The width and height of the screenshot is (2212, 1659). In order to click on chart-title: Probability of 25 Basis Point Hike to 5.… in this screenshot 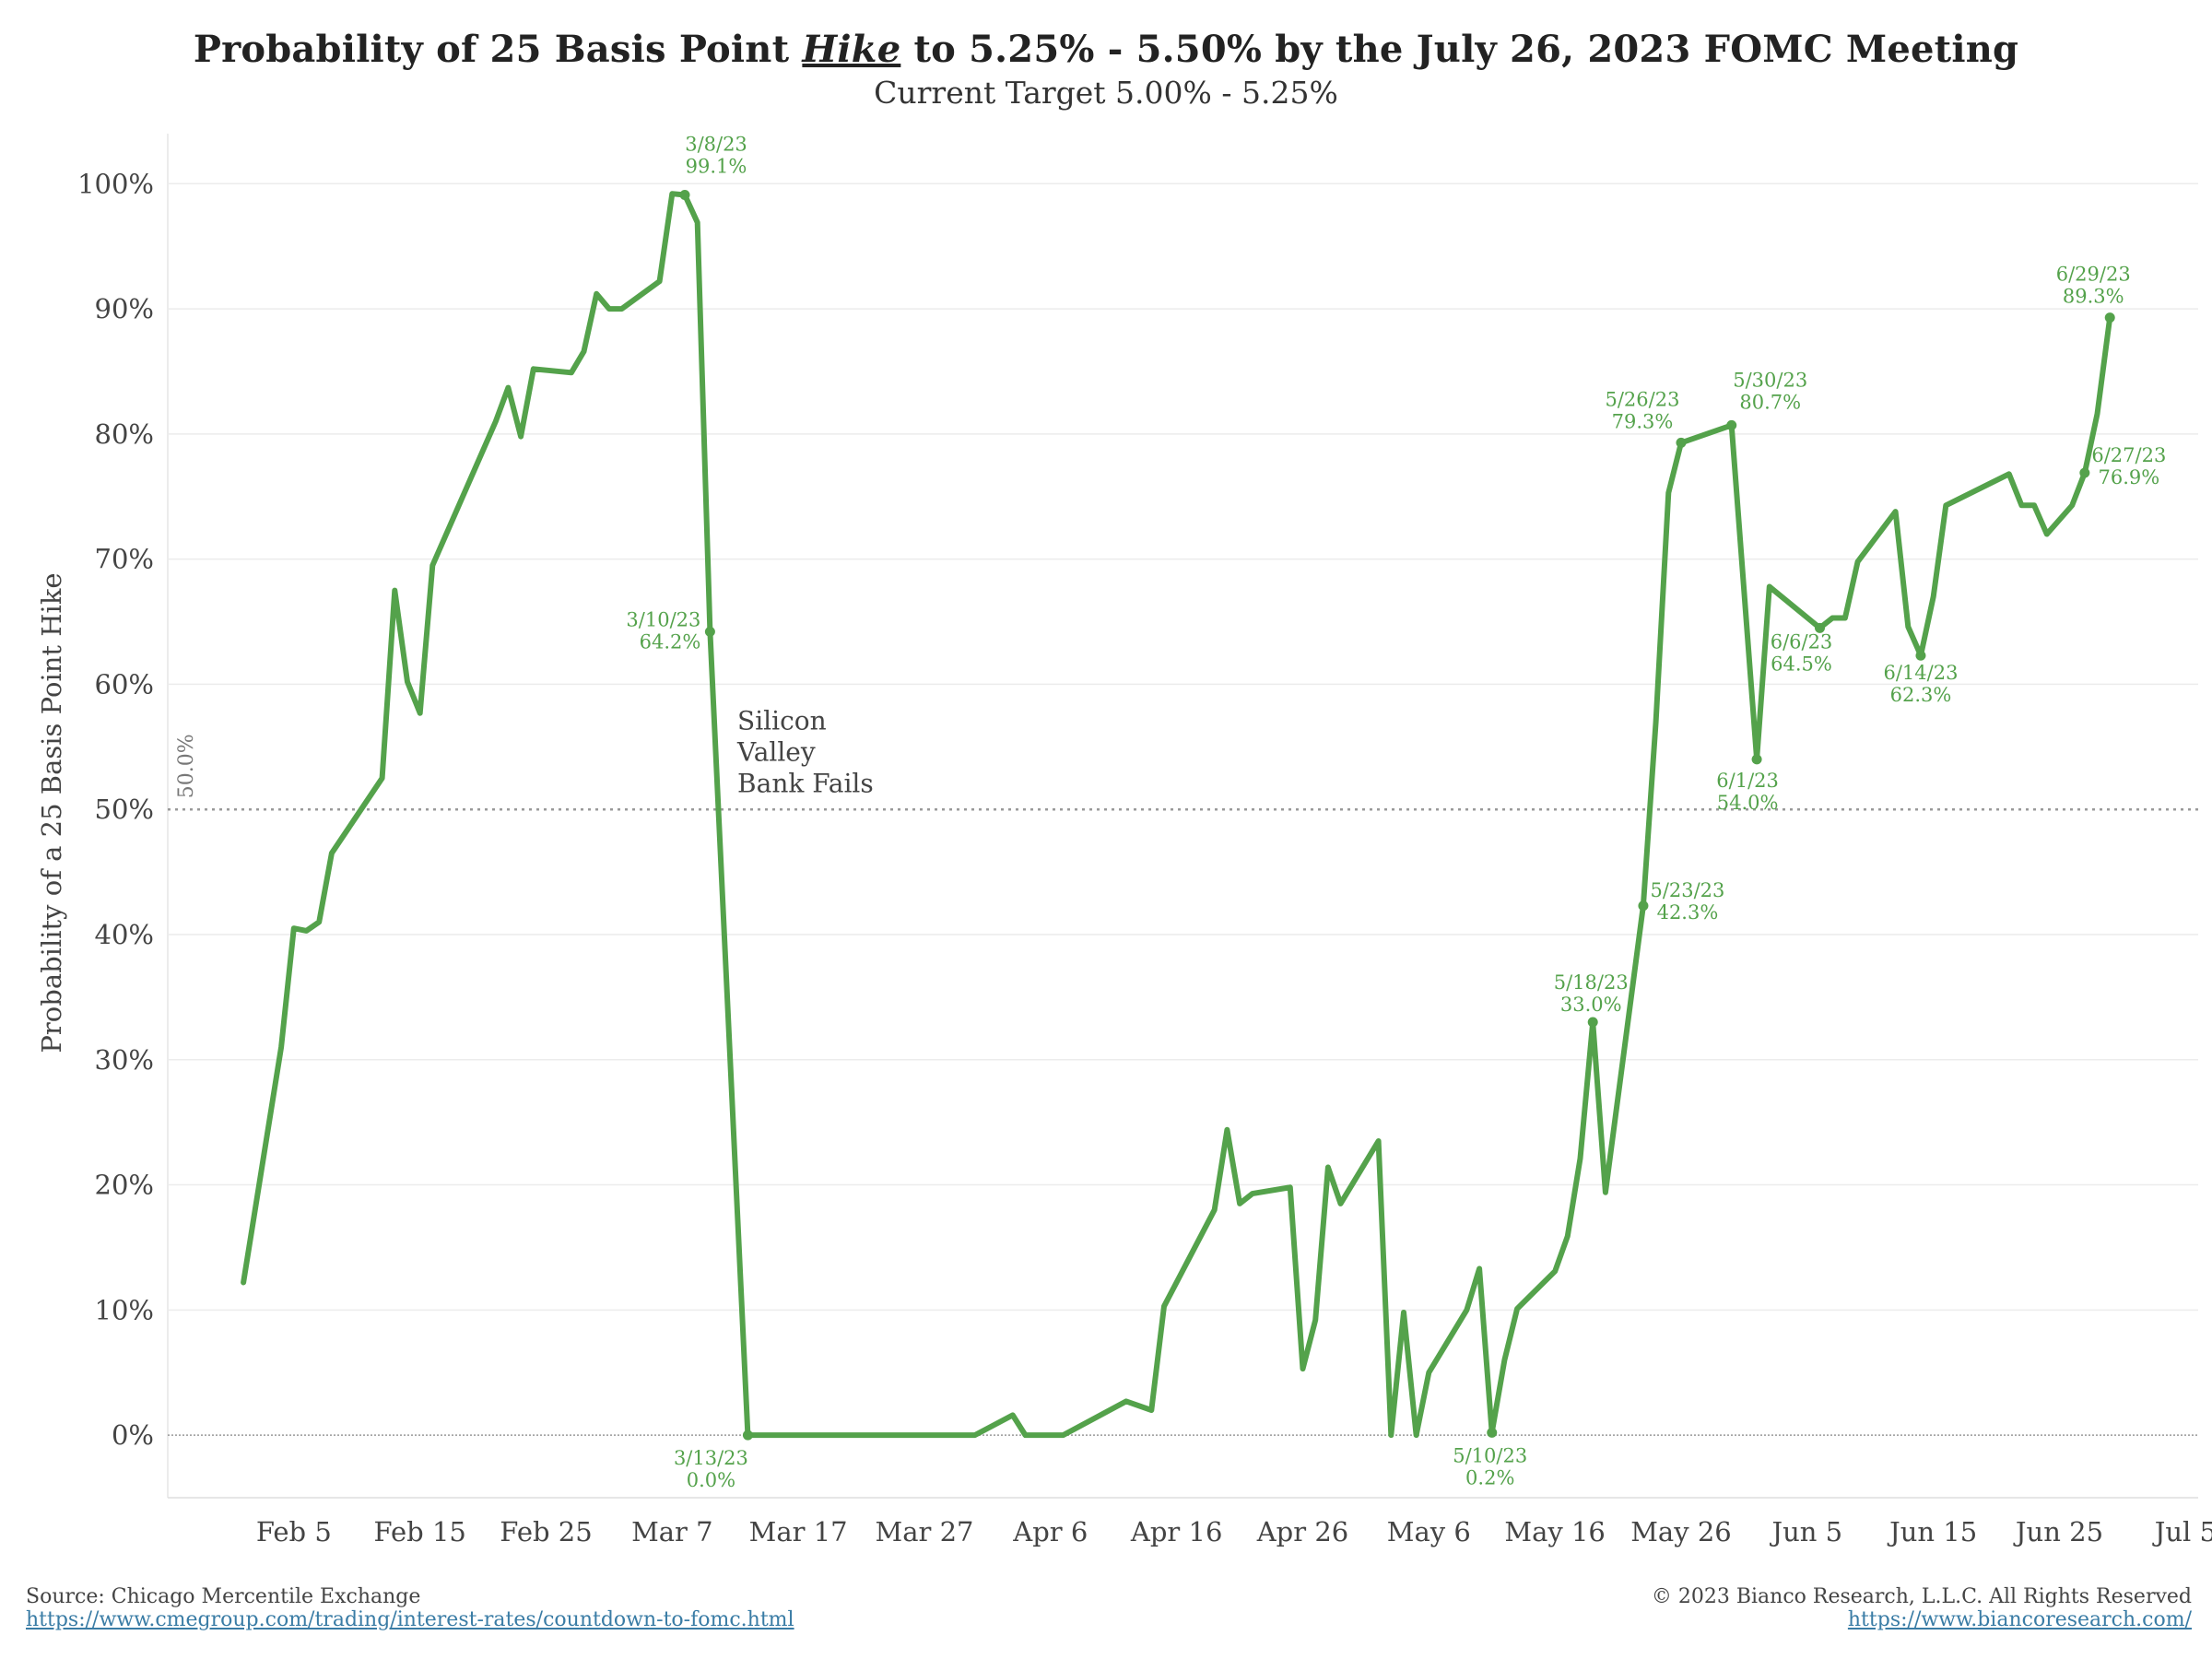, I will do `click(1106, 49)`.